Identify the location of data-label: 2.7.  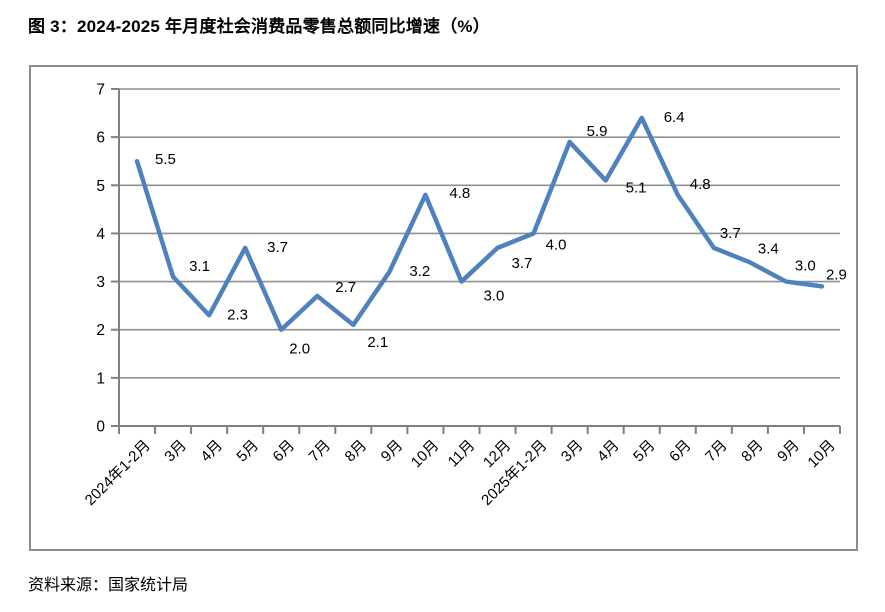
(345, 287).